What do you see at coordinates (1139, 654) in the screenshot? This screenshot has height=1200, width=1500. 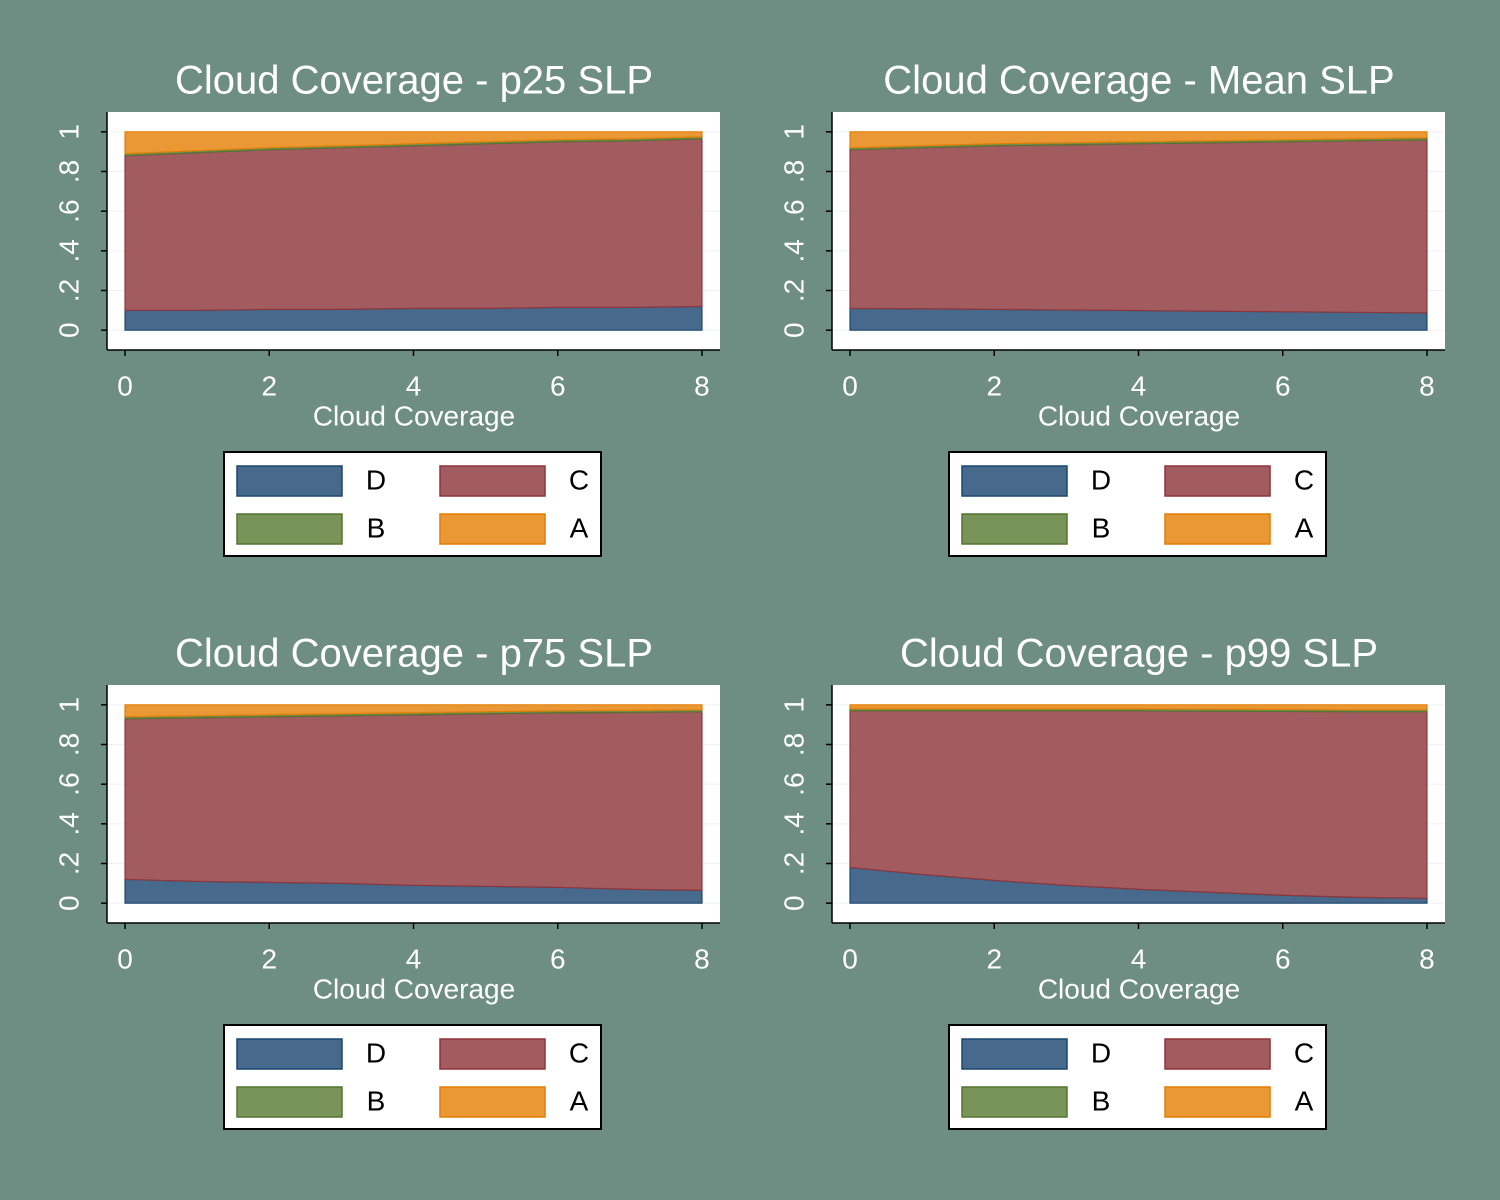 I see `chart-title: Cloud Coverage - p99 SLP` at bounding box center [1139, 654].